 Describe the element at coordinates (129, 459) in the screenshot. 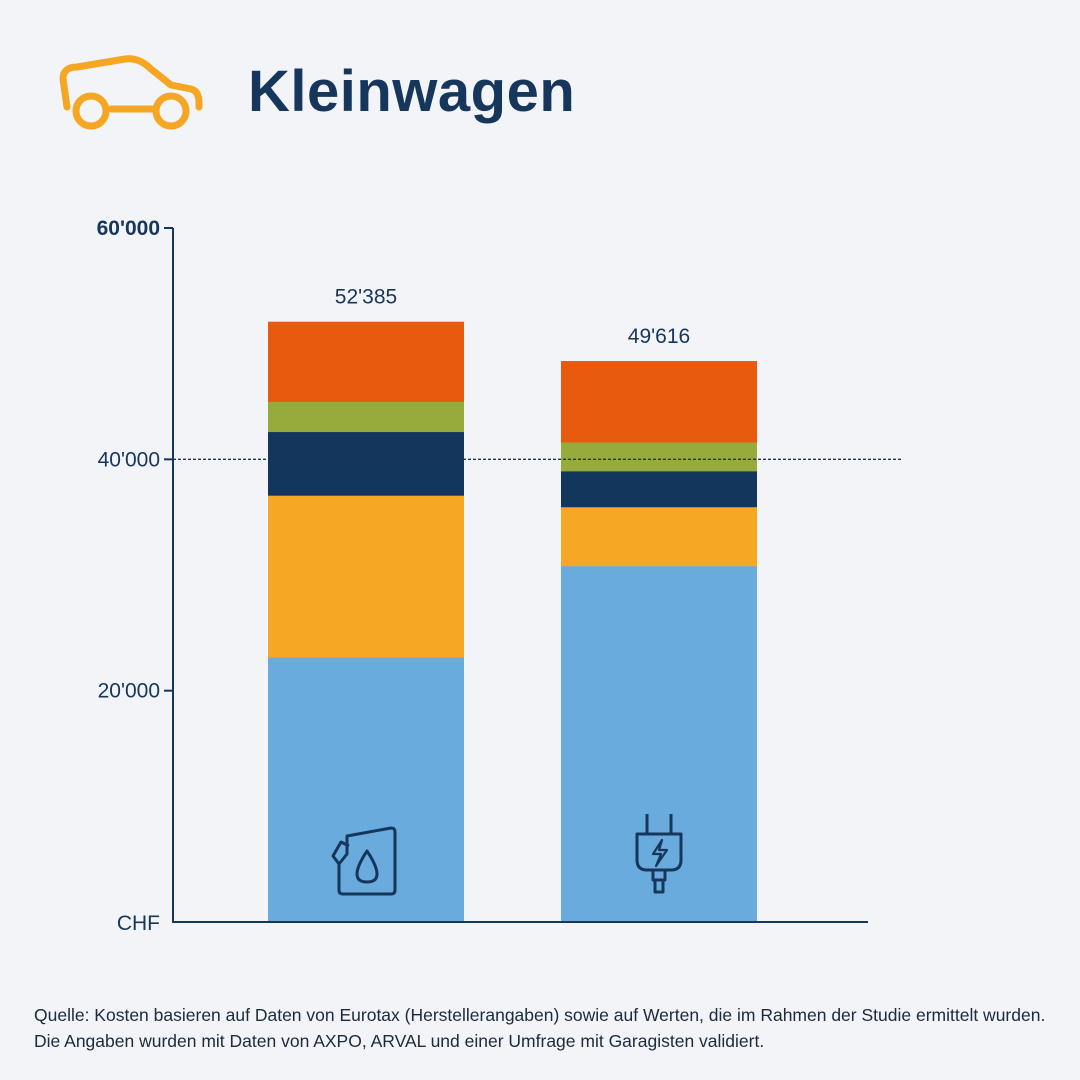

I see `y-tick-label: 40'000` at that location.